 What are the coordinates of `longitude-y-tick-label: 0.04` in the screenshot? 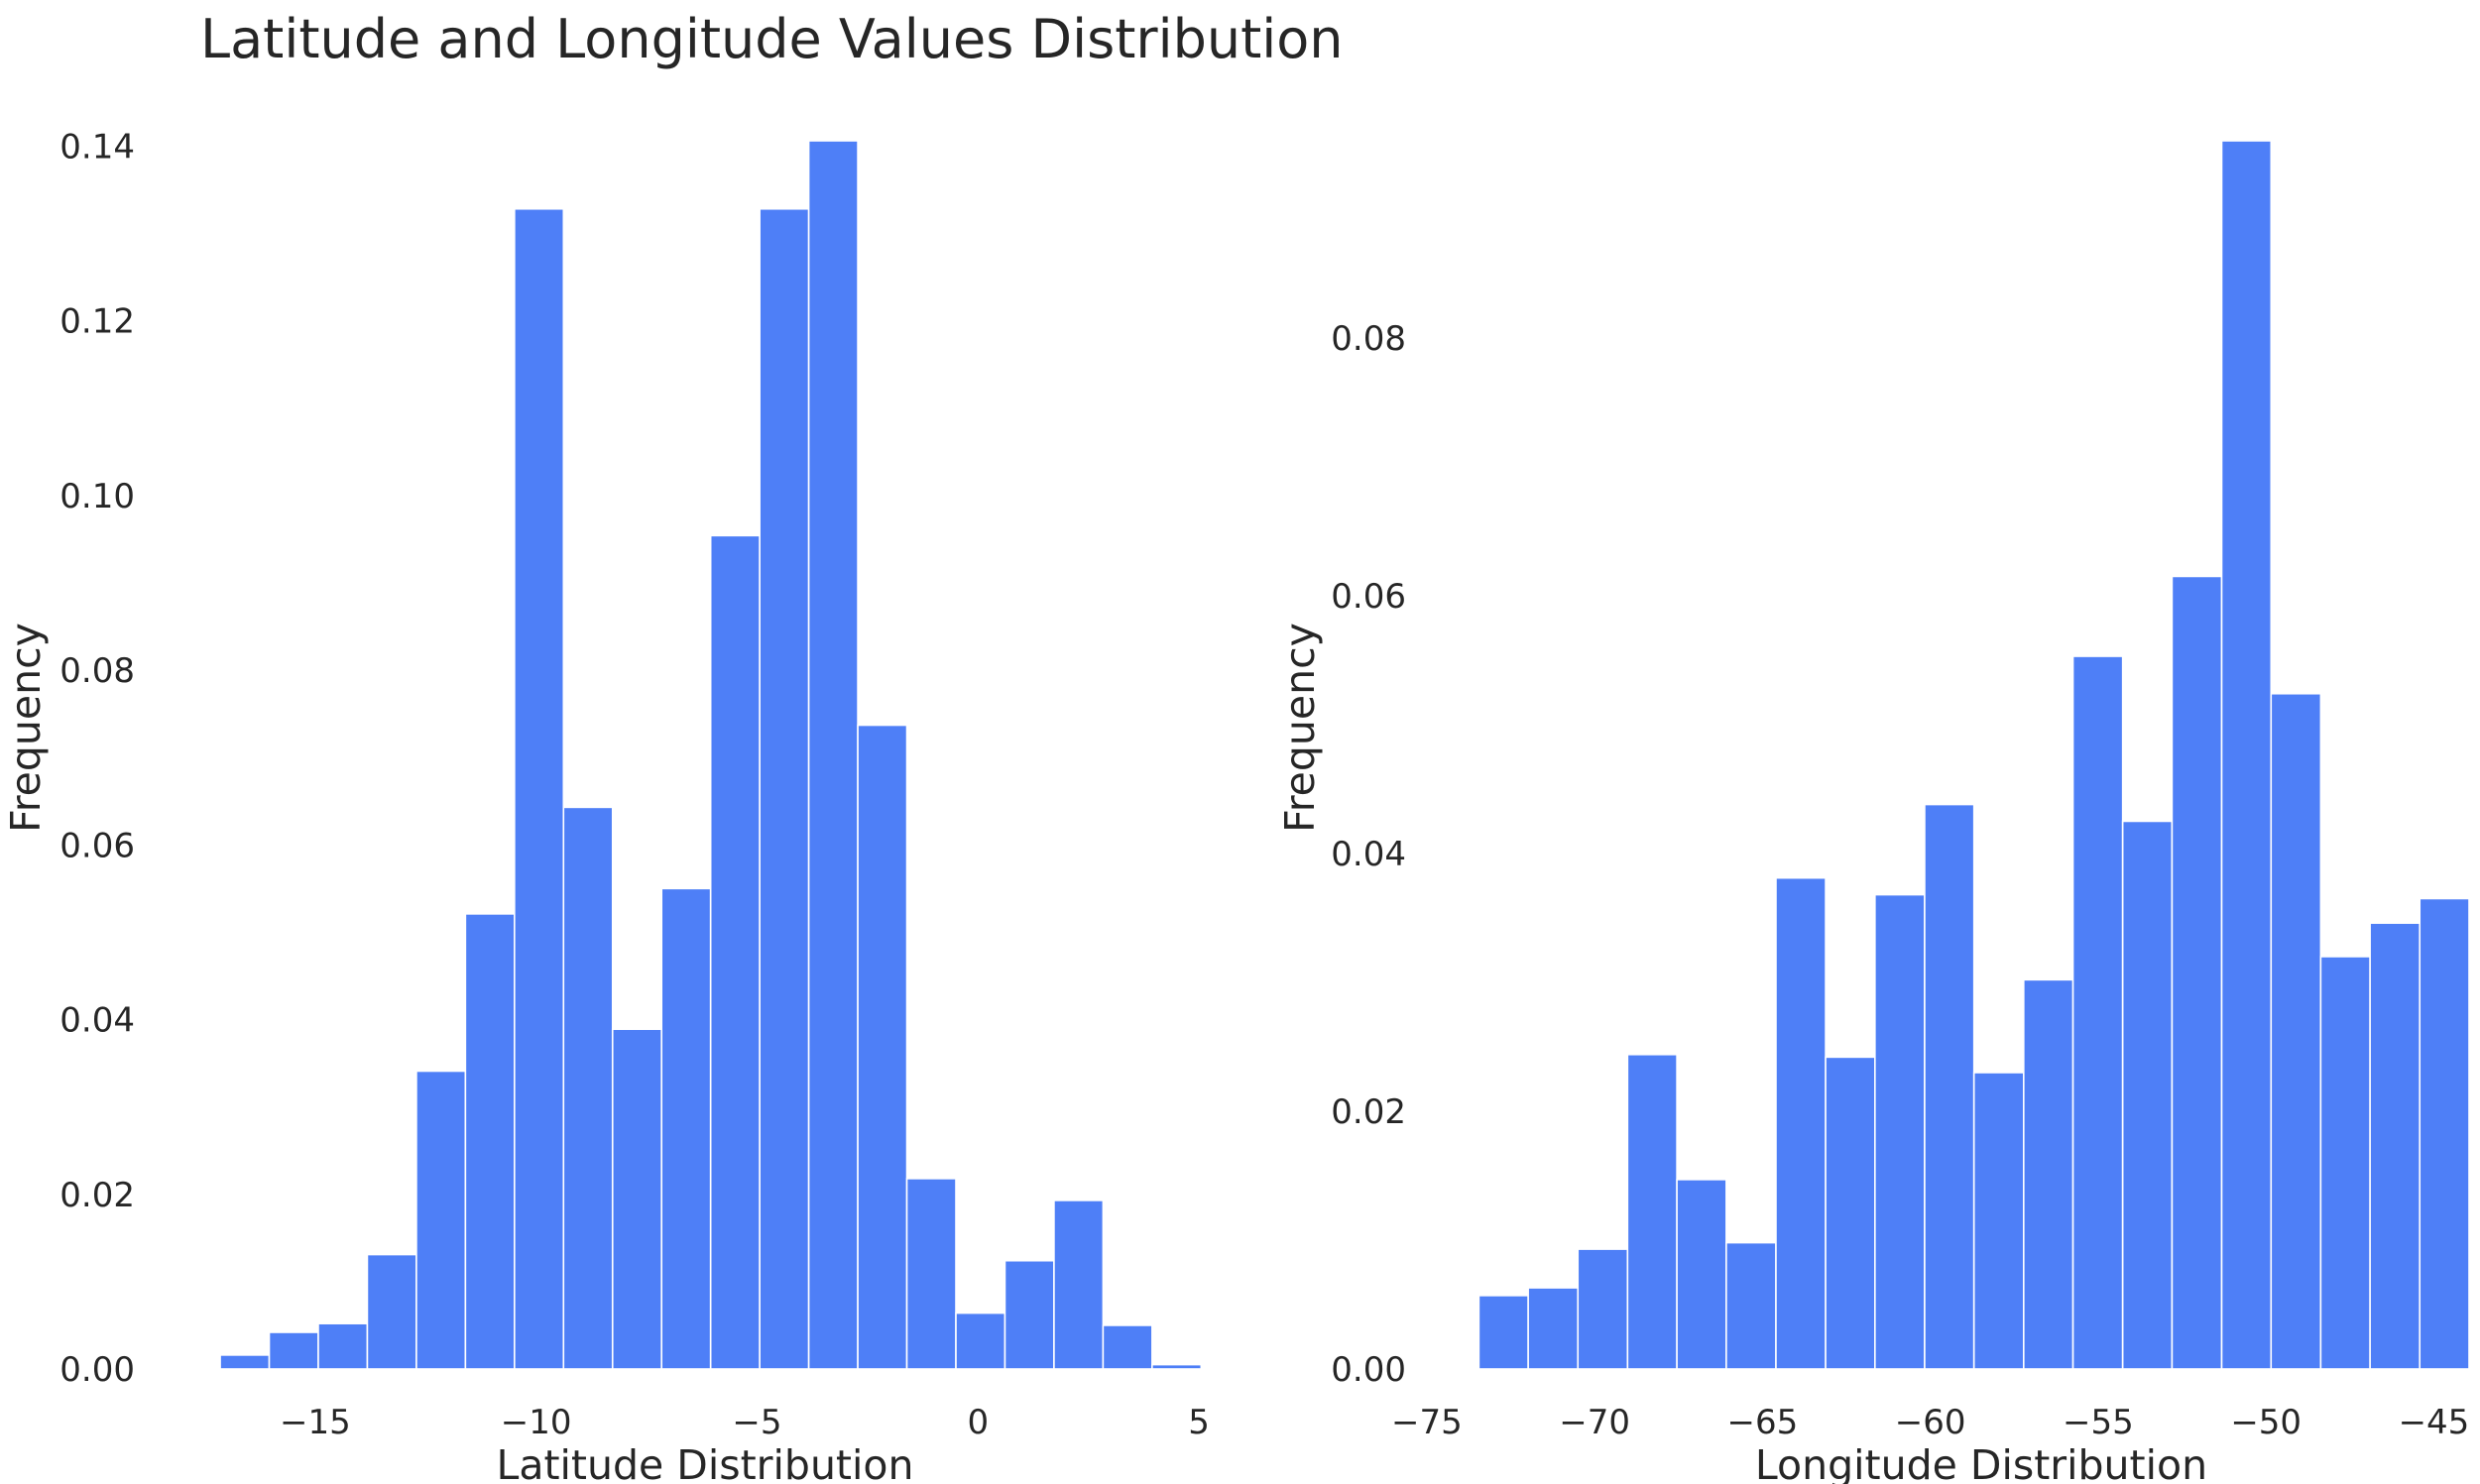 It's located at (1368, 854).